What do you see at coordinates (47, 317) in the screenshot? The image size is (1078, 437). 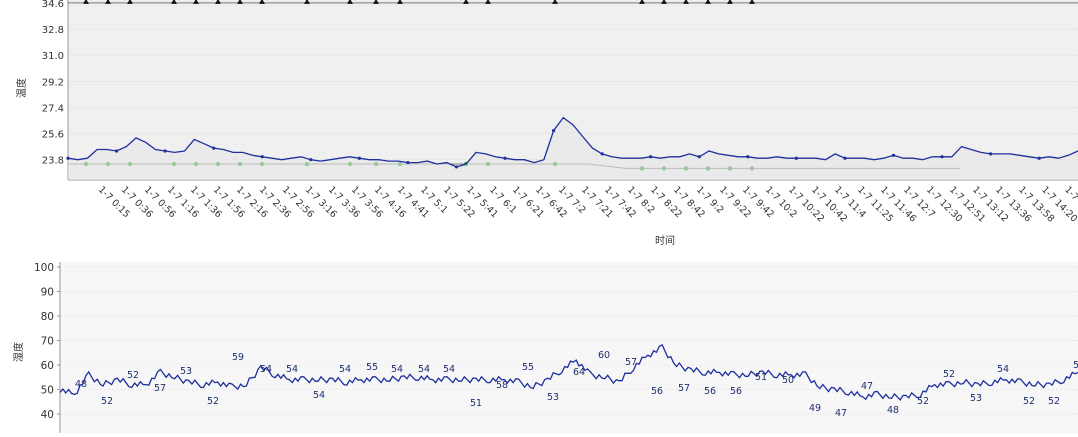 I see `y-tick-label: 80` at bounding box center [47, 317].